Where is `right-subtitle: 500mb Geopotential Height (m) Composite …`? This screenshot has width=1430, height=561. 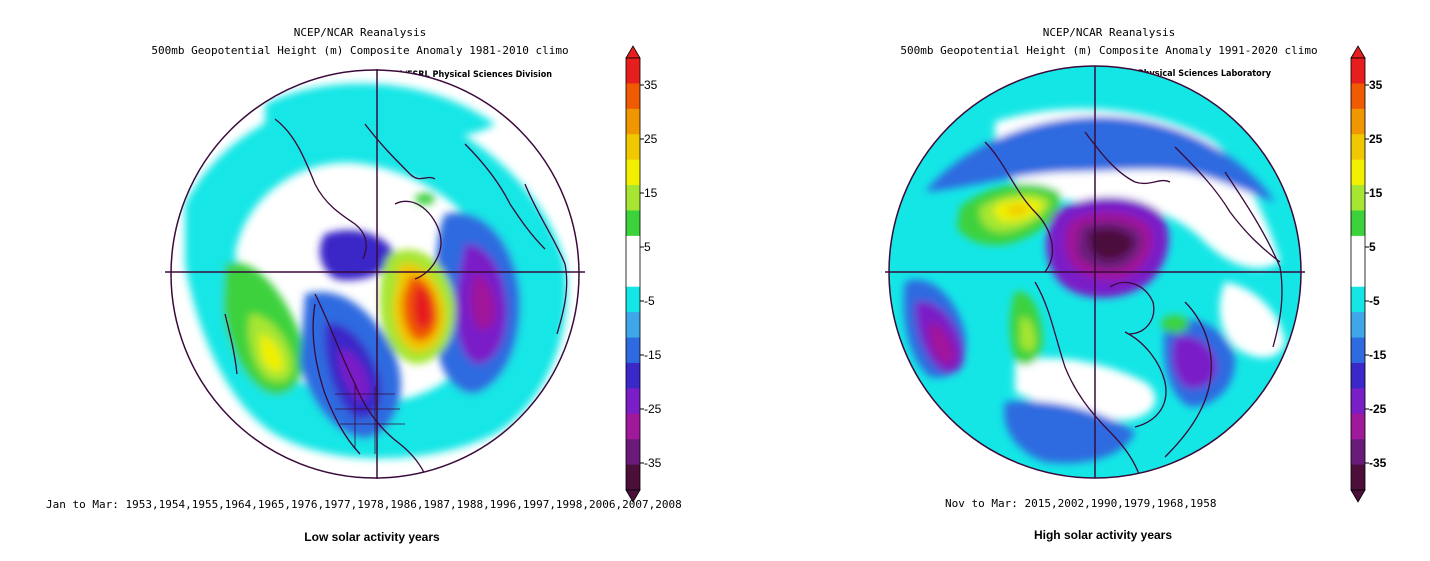
right-subtitle: 500mb Geopotential Height (m) Composite … is located at coordinates (1109, 50).